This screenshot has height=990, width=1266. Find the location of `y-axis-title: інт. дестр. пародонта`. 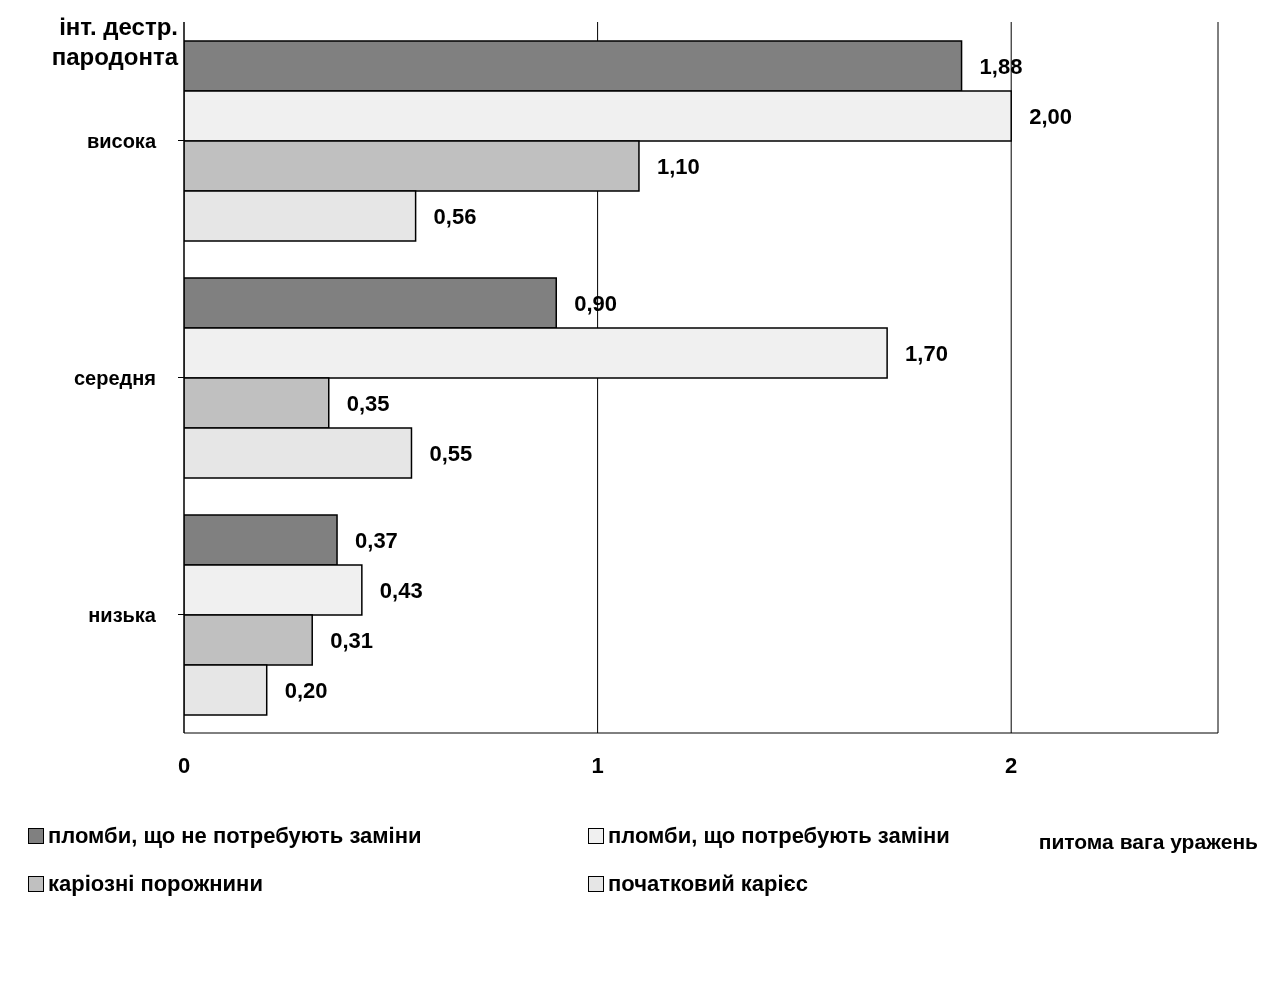

y-axis-title: інт. дестр. пародонта is located at coordinates (114, 42).